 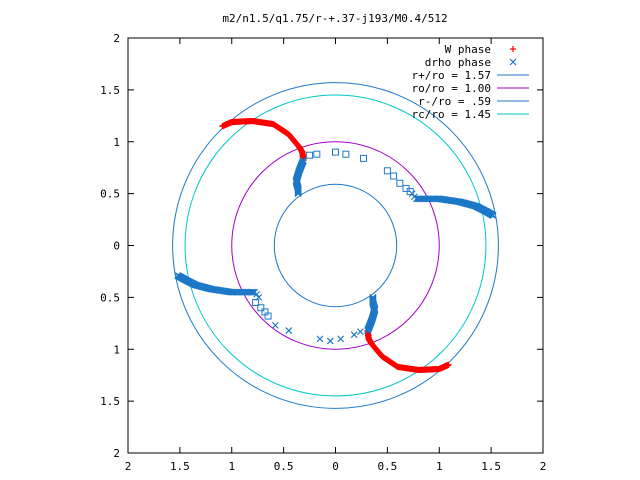 What do you see at coordinates (458, 62) in the screenshot?
I see `legend-label: drho phase` at bounding box center [458, 62].